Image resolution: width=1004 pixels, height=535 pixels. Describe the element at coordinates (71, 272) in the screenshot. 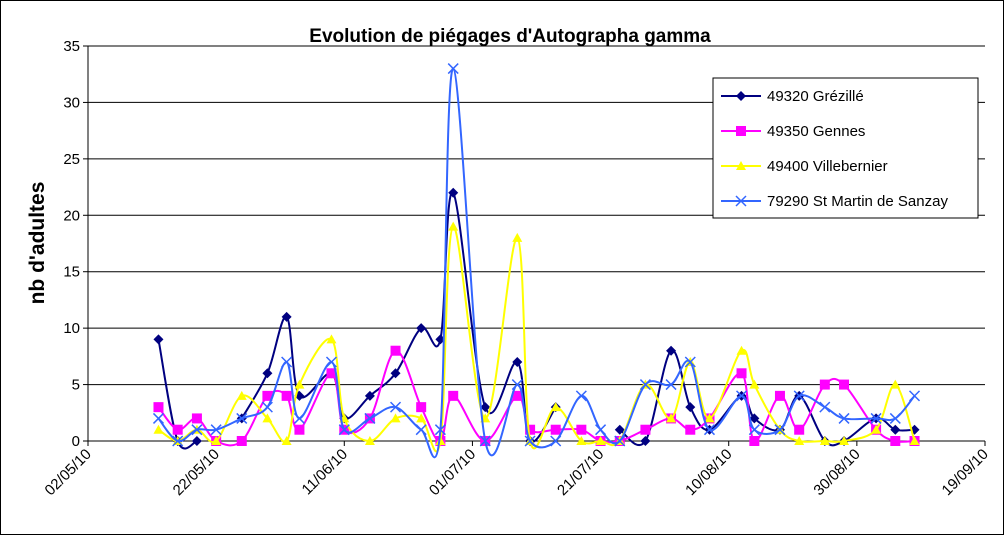

I see `y-tick-label: 15` at that location.